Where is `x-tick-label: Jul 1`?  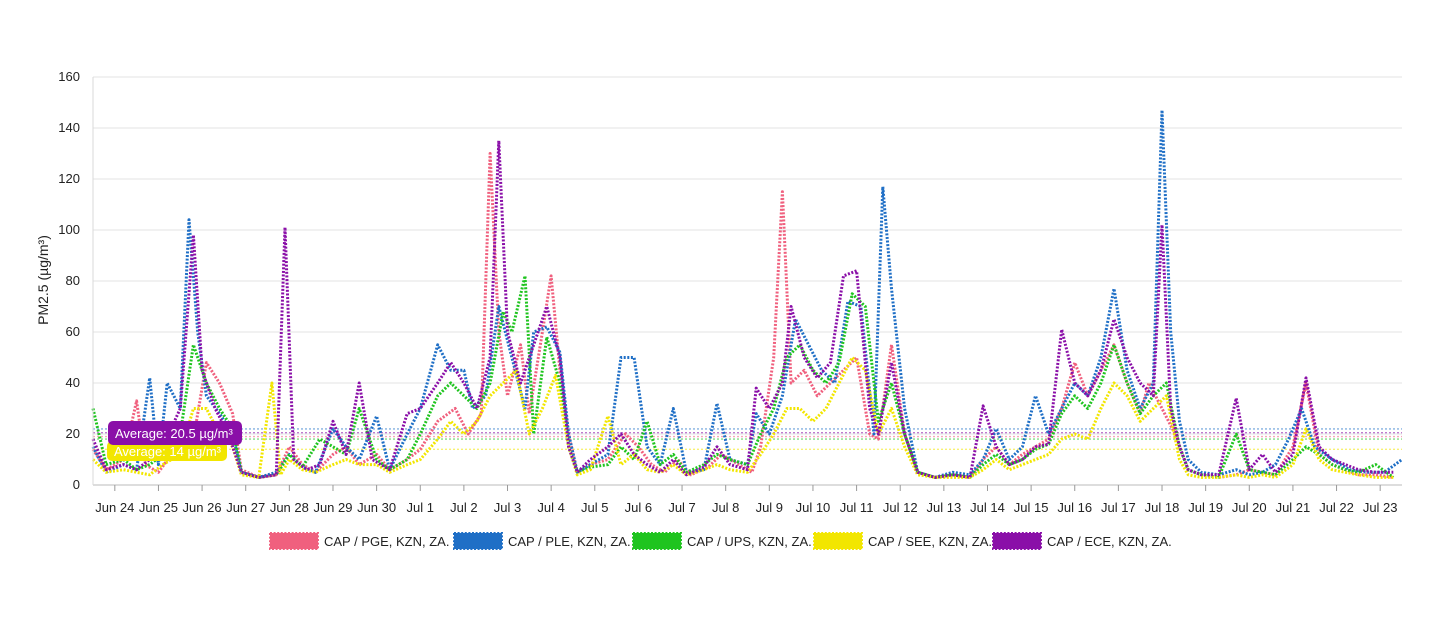 x-tick-label: Jul 1 is located at coordinates (420, 507).